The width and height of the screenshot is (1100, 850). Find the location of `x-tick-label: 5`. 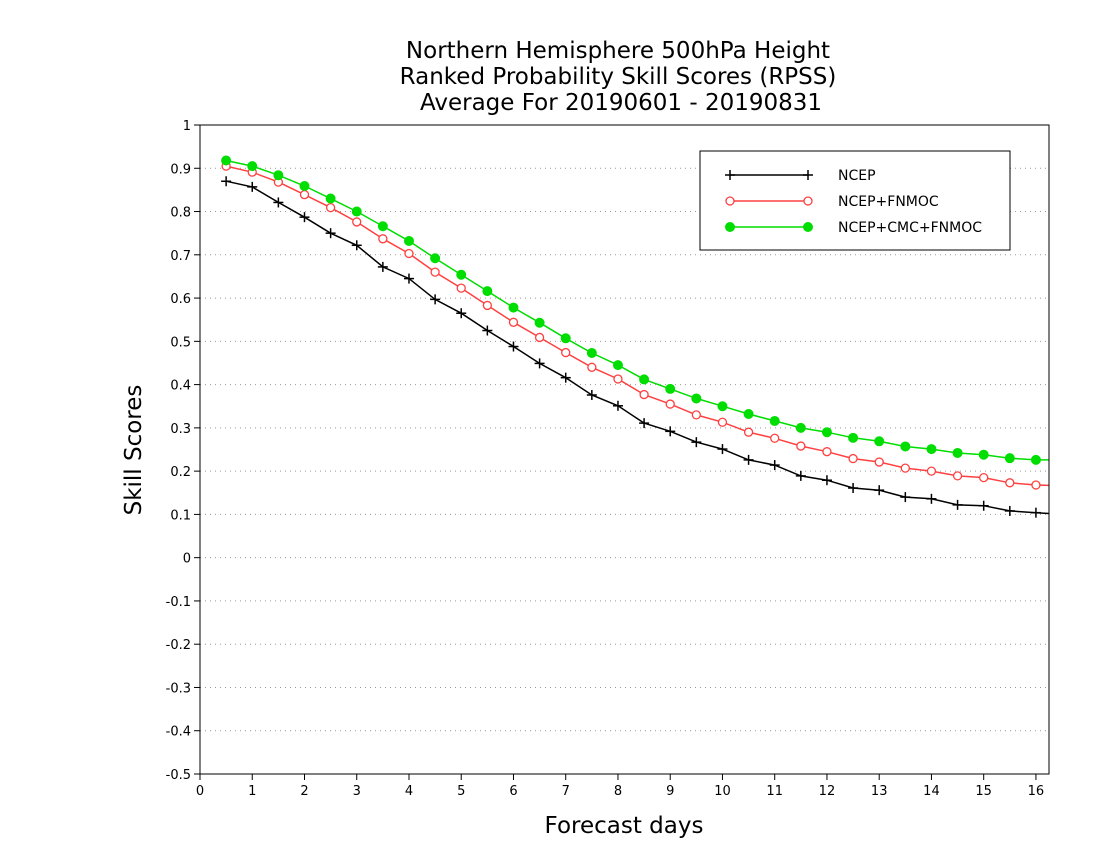

x-tick-label: 5 is located at coordinates (461, 791).